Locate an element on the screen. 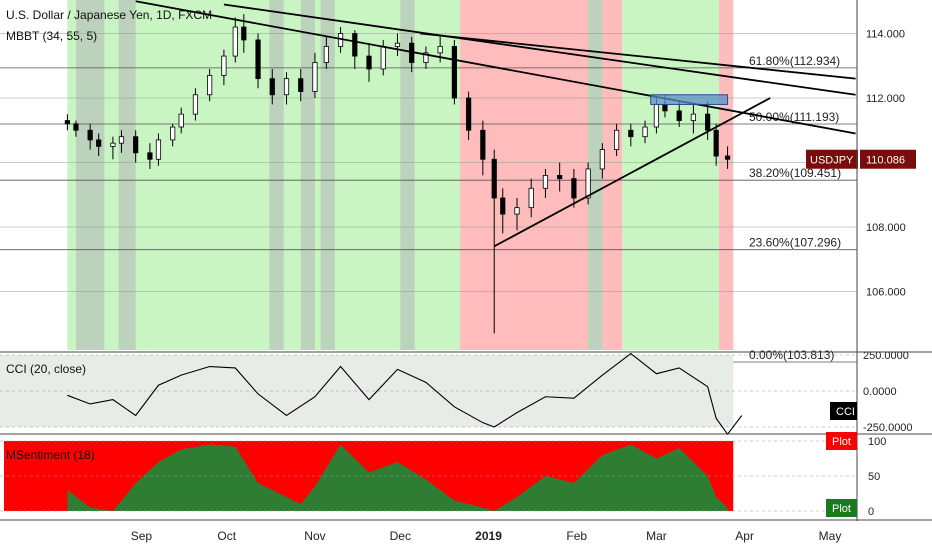  cci-title: CCI (20, close) is located at coordinates (46, 369).